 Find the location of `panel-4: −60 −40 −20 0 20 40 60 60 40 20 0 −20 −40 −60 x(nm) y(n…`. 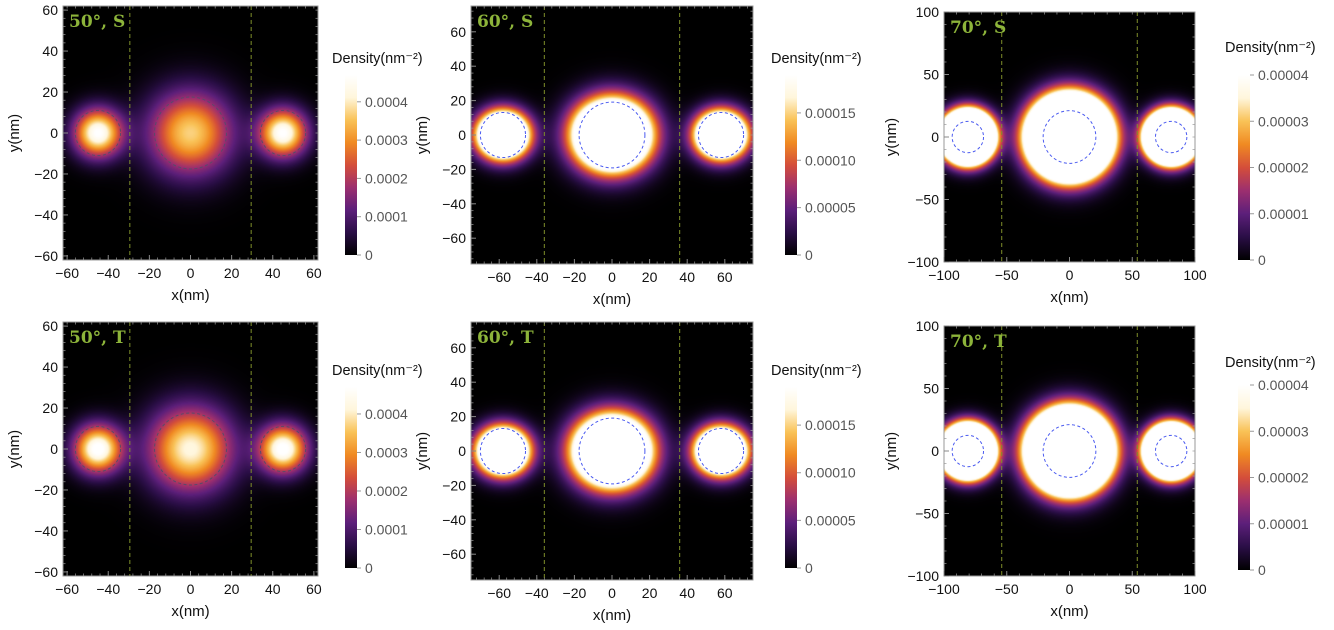

panel-4: −60 −40 −20 0 20 40 60 60 40 20 0 −20 −40 −60 x(nm) y(n… is located at coordinates (214, 469).